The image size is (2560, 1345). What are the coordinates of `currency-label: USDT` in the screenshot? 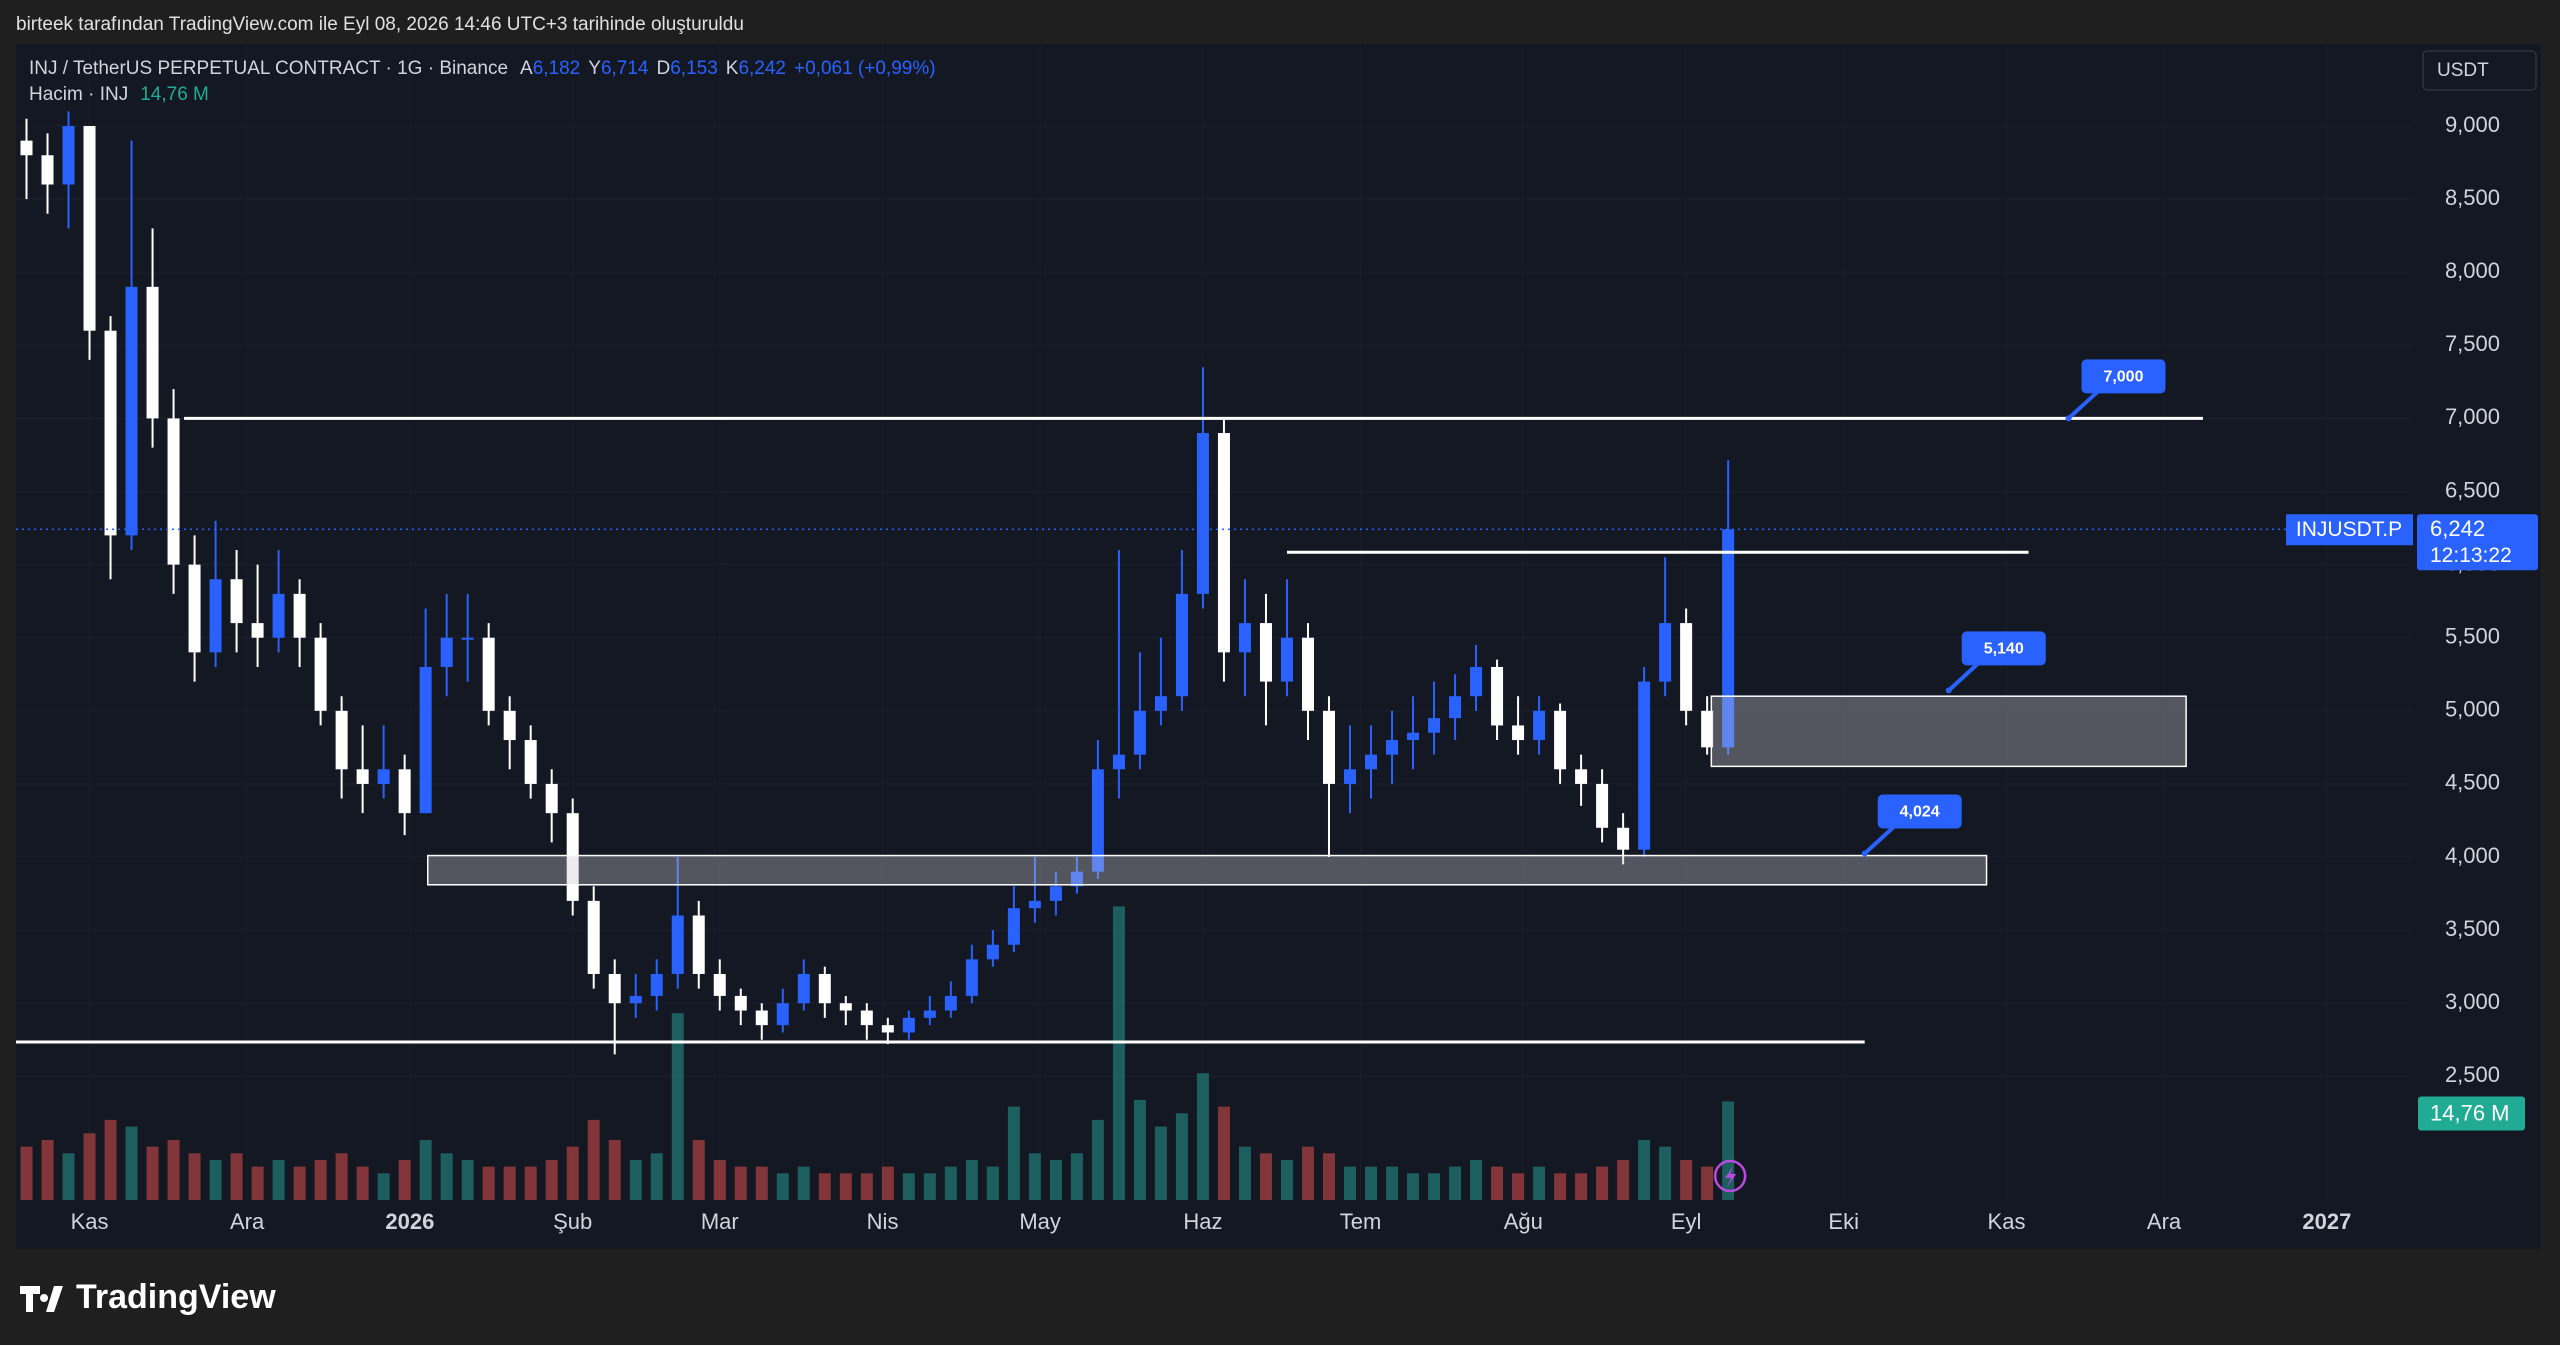 It's located at (2463, 70).